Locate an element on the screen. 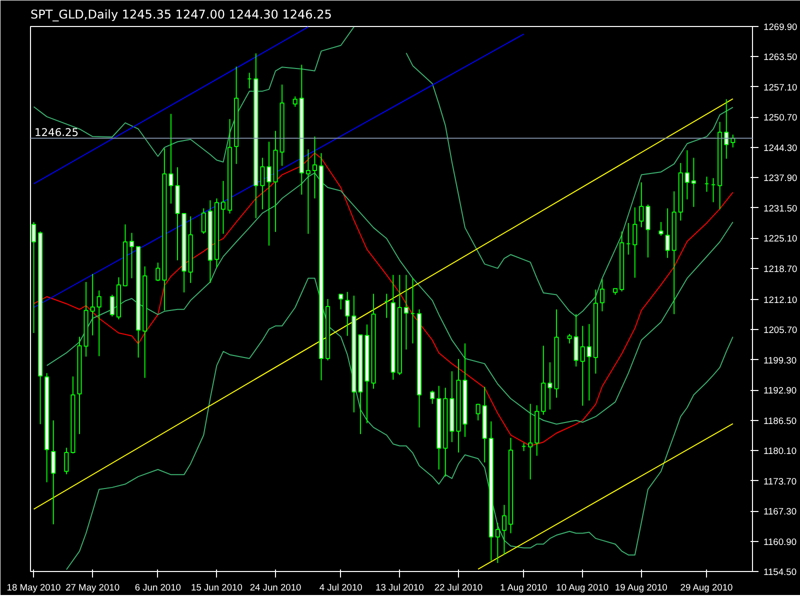  y-tick-label: 1244.30 is located at coordinates (781, 147).